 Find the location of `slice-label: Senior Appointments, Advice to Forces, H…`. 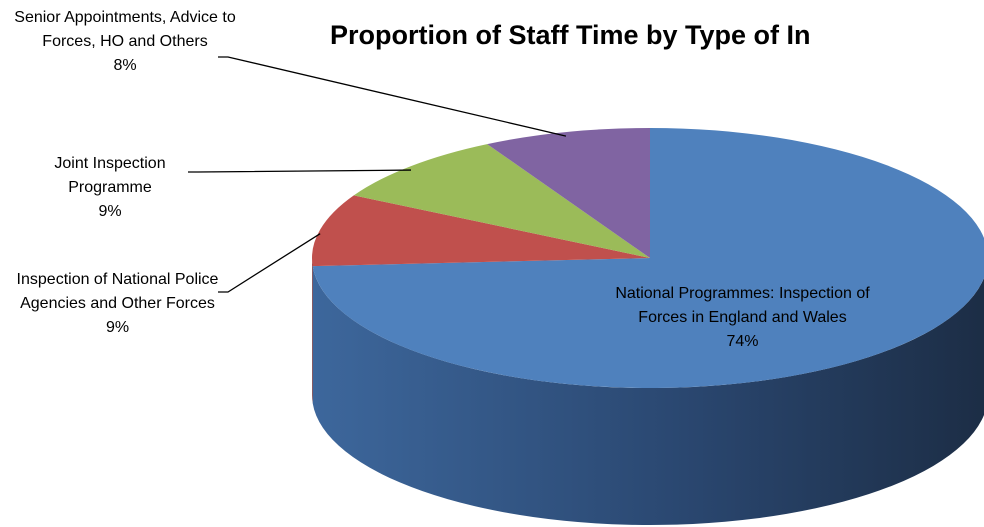

slice-label: Senior Appointments, Advice to Forces, H… is located at coordinates (125, 42).